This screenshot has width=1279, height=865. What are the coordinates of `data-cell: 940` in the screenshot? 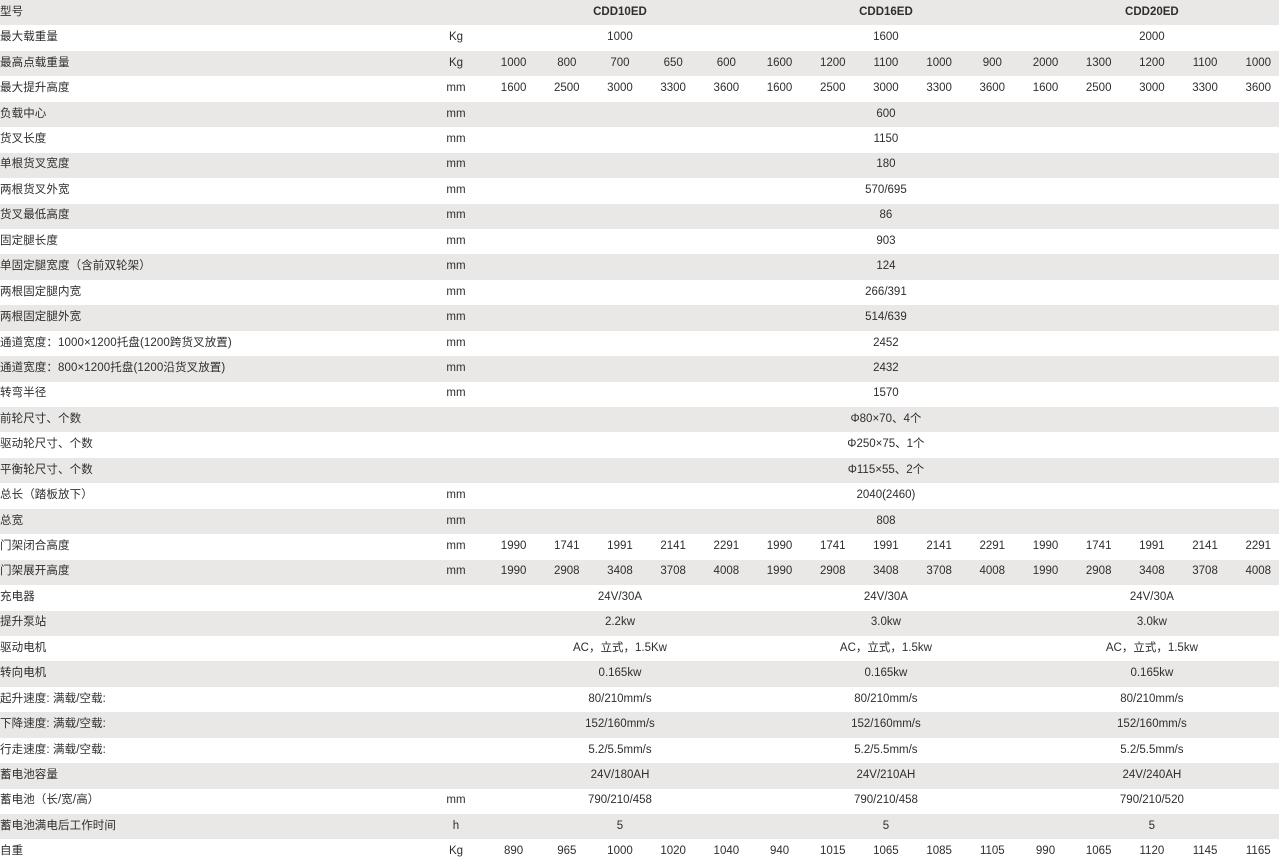 It's located at (779, 852).